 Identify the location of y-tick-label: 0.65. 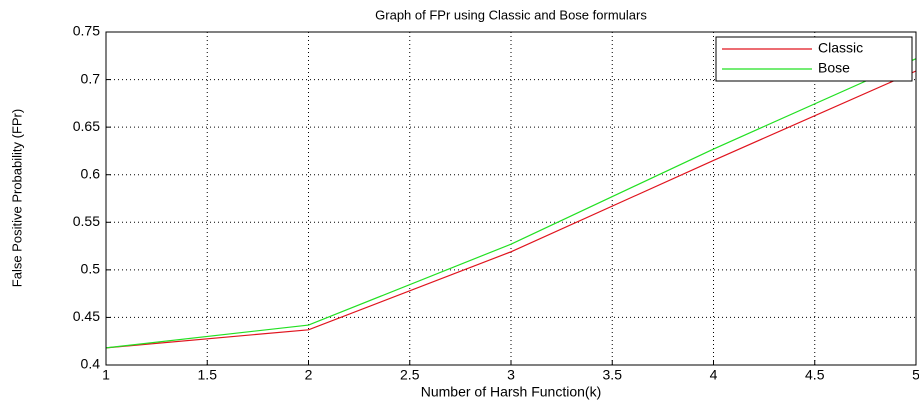
(86, 126).